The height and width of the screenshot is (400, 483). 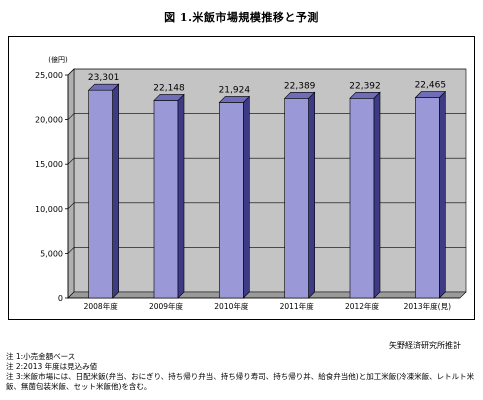 I want to click on data-label: 22,392, so click(x=365, y=86).